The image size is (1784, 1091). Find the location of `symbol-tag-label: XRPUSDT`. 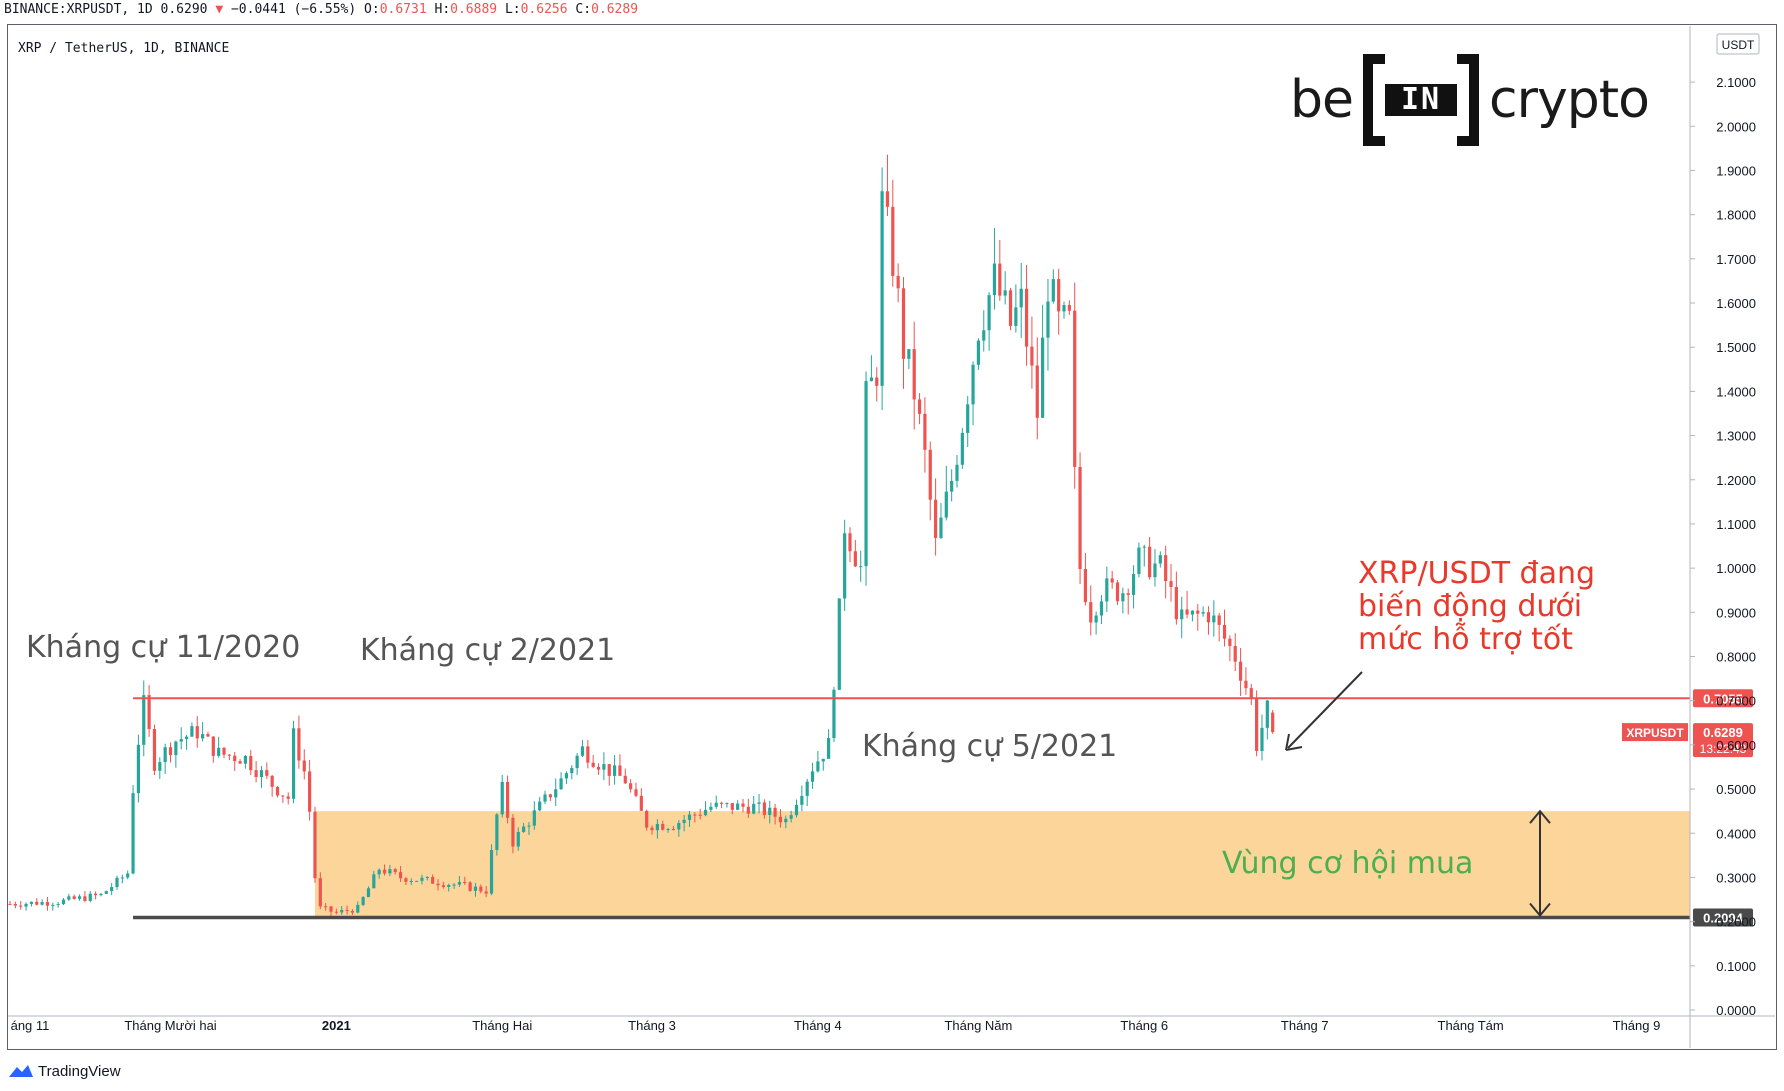

symbol-tag-label: XRPUSDT is located at coordinates (1655, 733).